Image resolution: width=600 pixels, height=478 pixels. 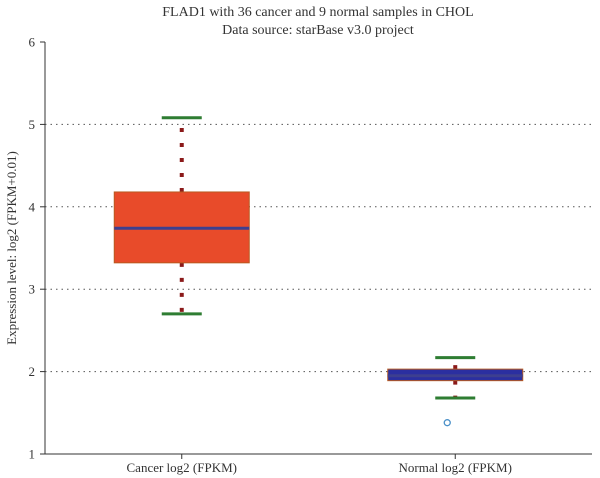 What do you see at coordinates (32, 42) in the screenshot?
I see `y-tick-label: 6` at bounding box center [32, 42].